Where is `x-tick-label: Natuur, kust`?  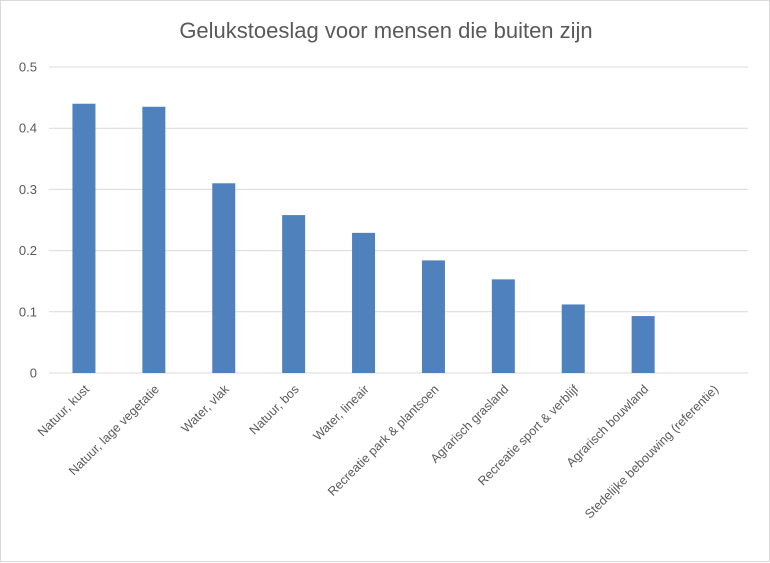 x-tick-label: Natuur, kust is located at coordinates (63, 410).